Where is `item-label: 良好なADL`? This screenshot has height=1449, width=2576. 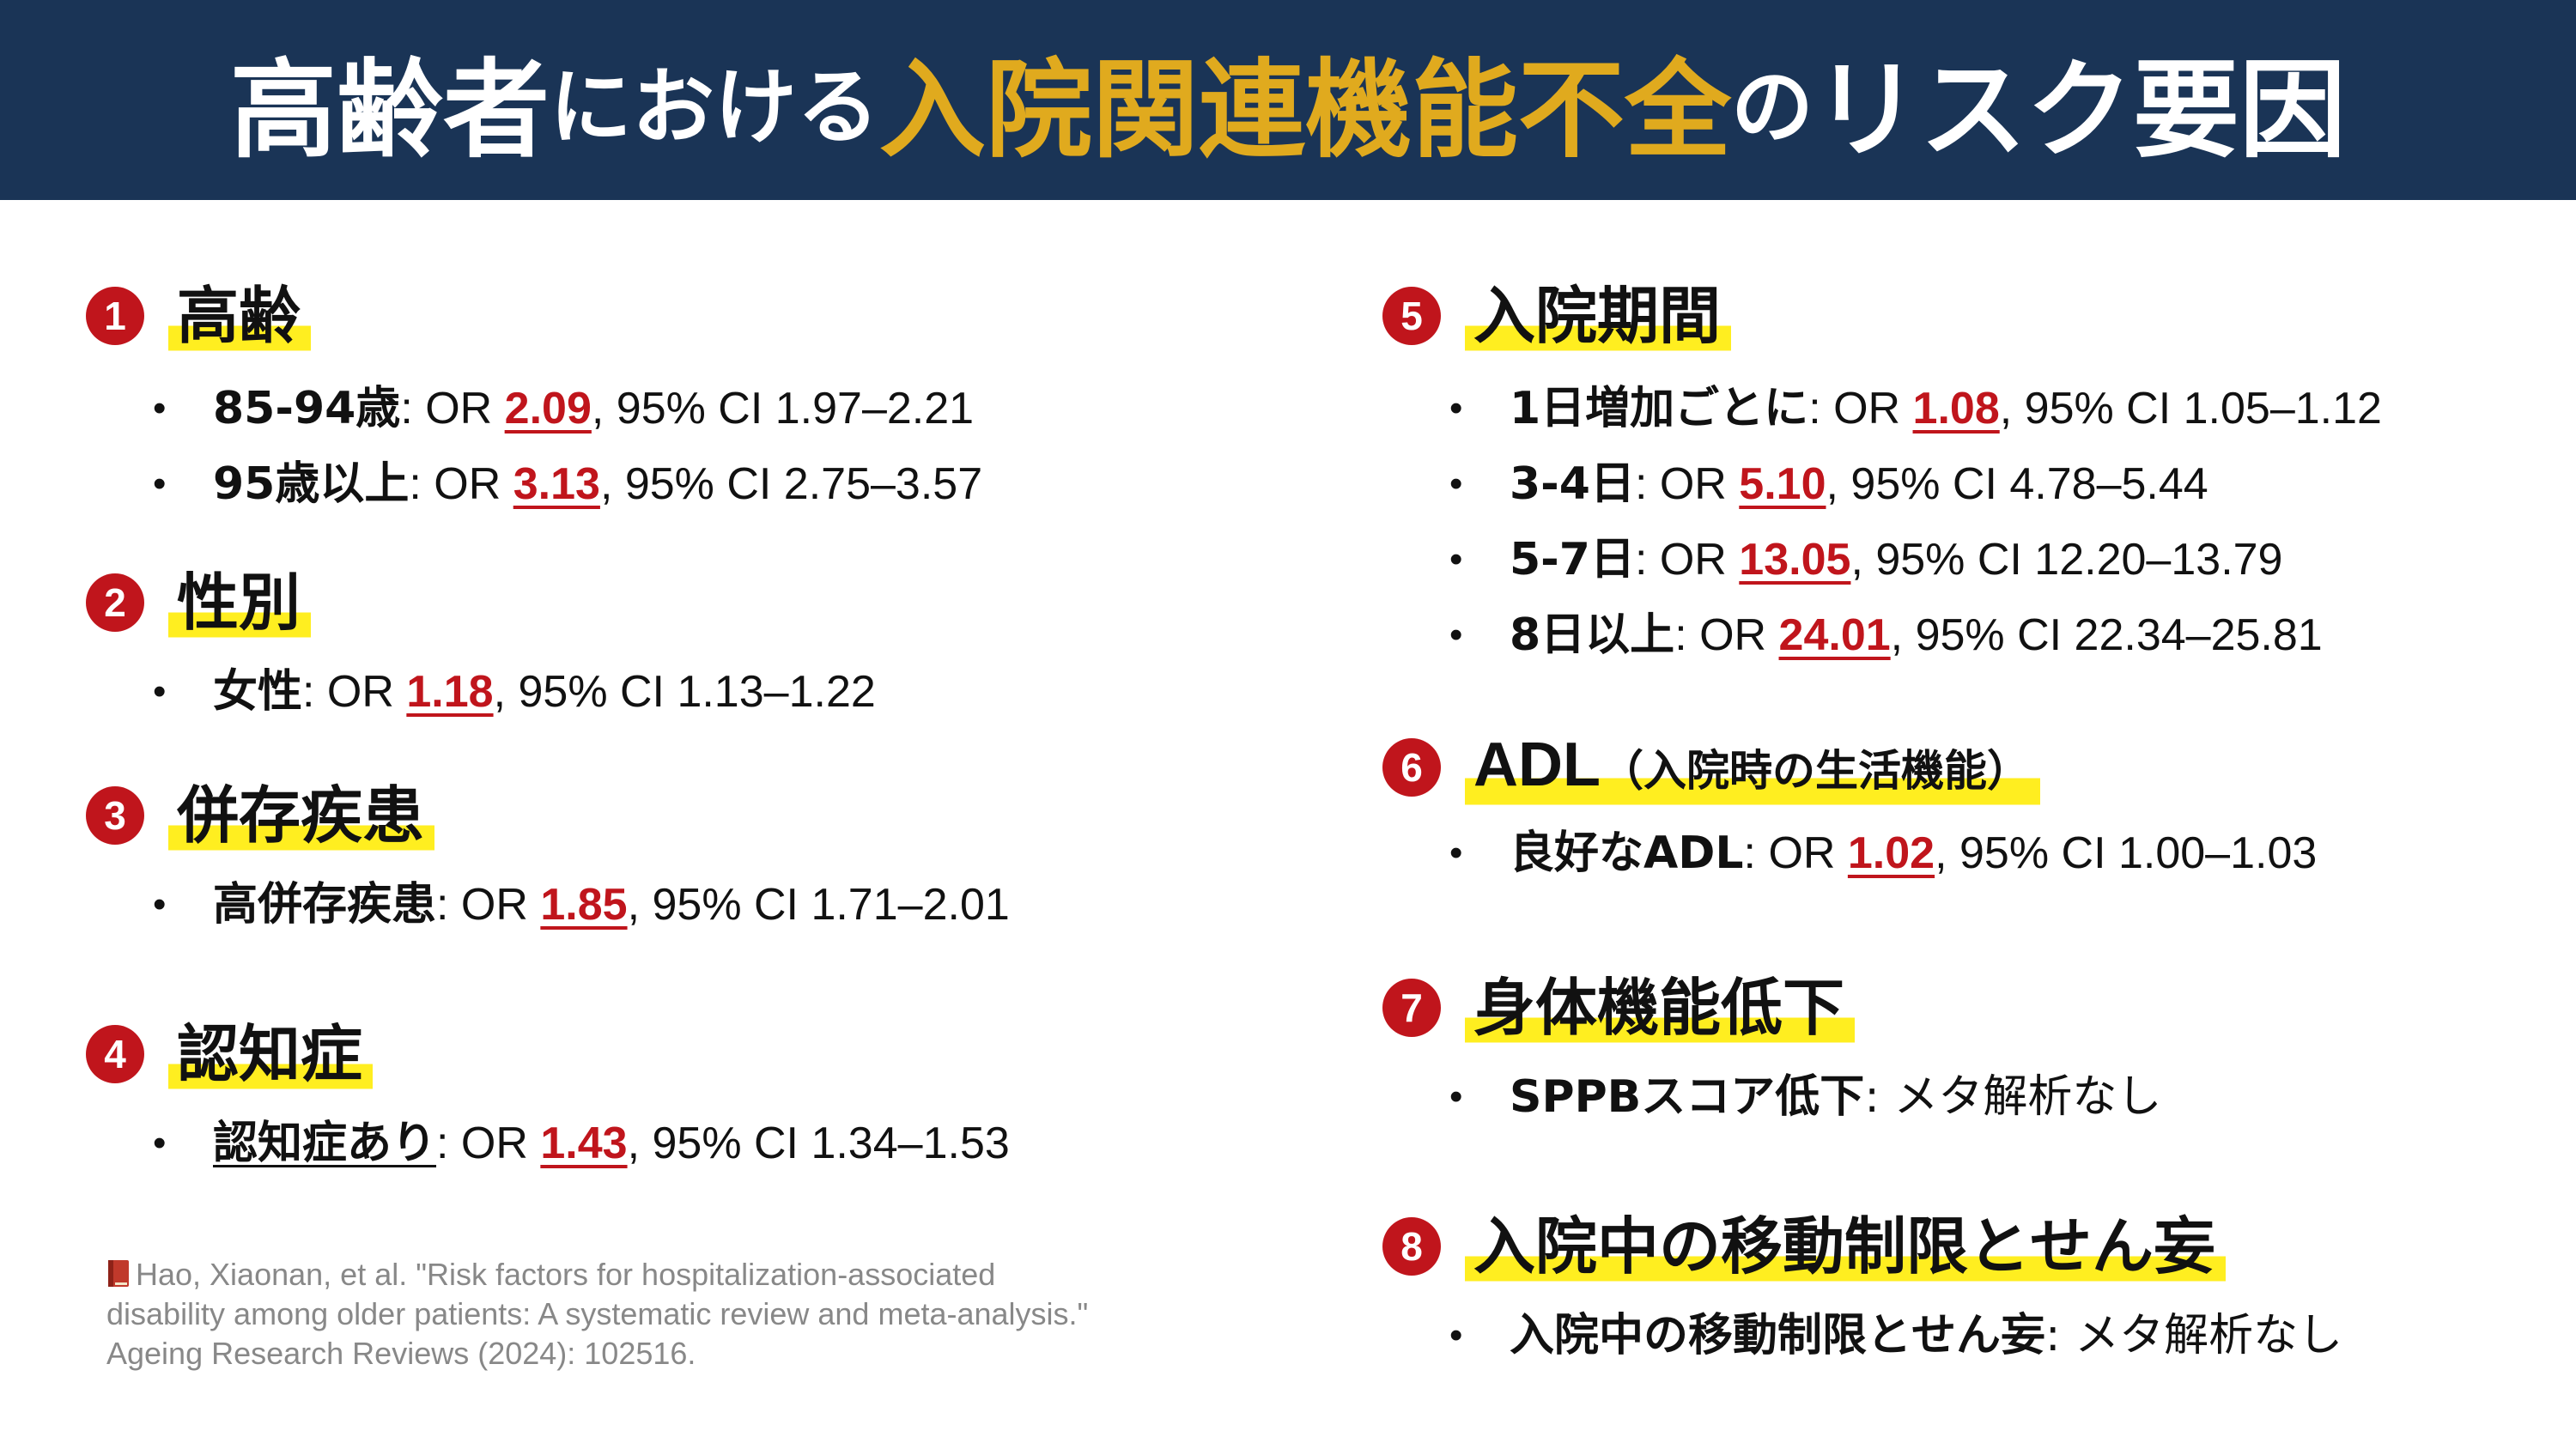
item-label: 良好なADL is located at coordinates (1627, 853).